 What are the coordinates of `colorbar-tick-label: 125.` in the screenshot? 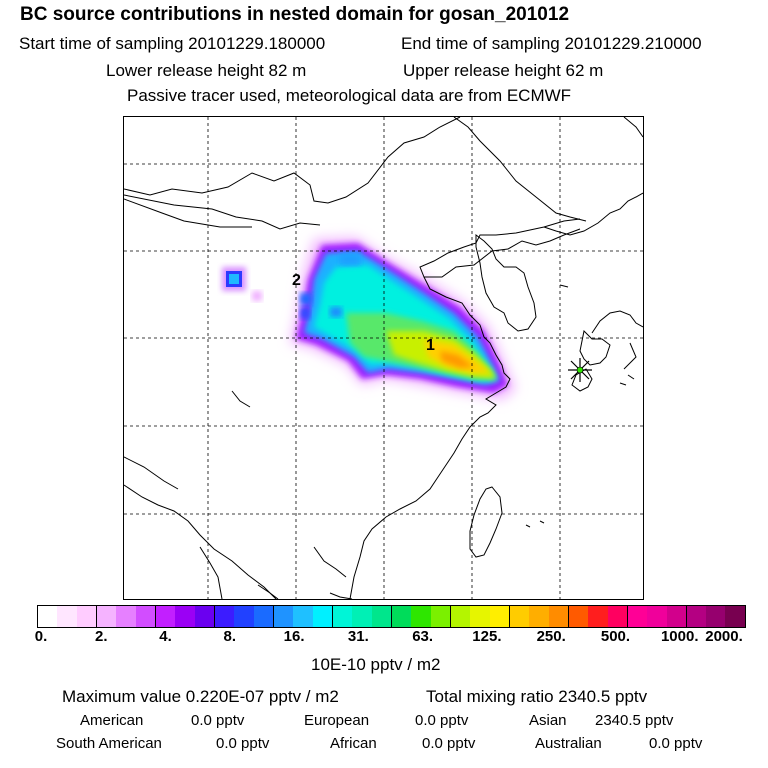 It's located at (487, 636).